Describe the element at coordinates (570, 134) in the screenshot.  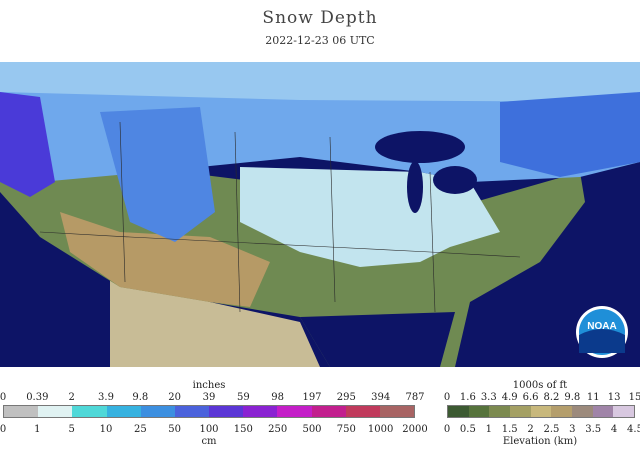
I see `snow-heavy-ne` at that location.